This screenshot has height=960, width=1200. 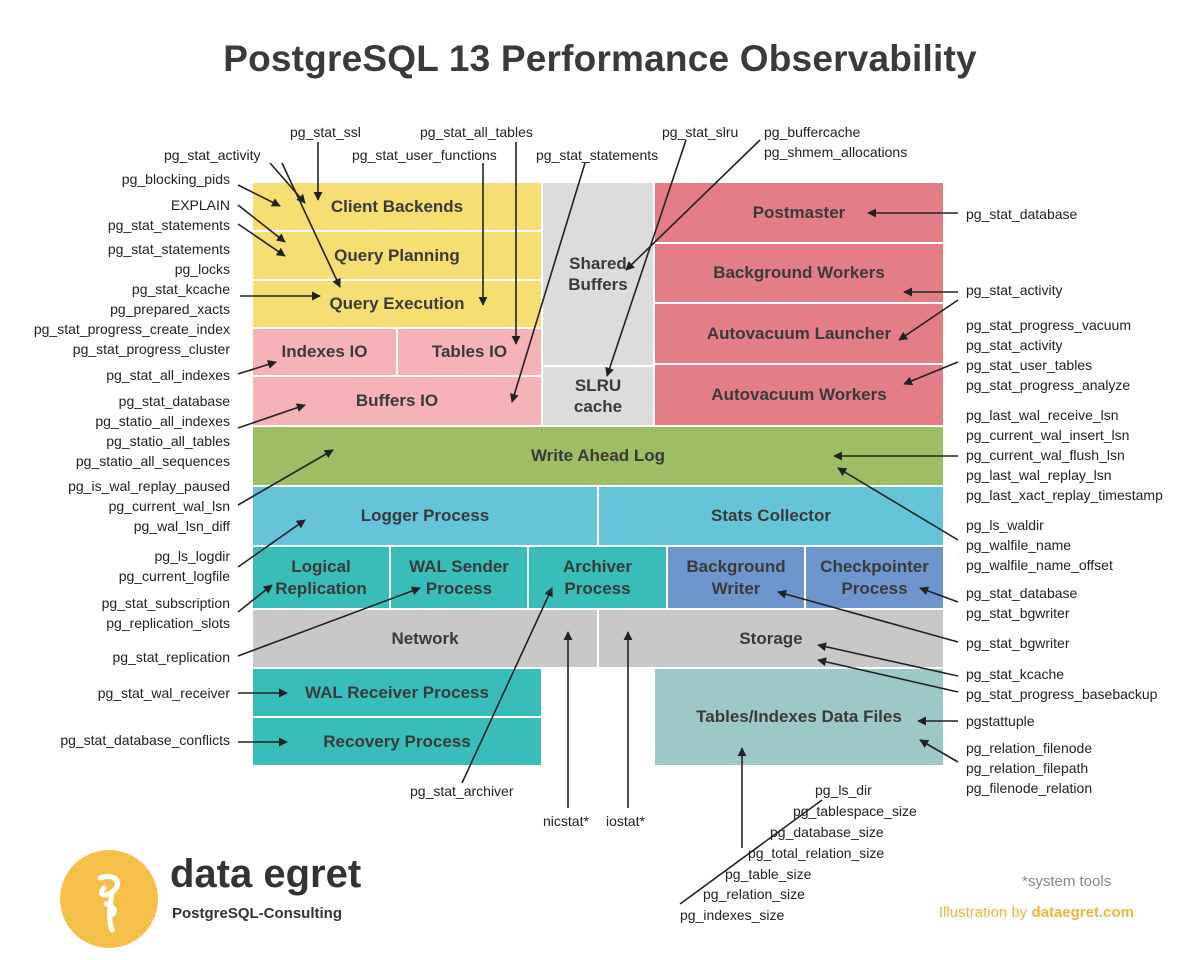 I want to click on arrow-blocking-pids, so click(x=259, y=195).